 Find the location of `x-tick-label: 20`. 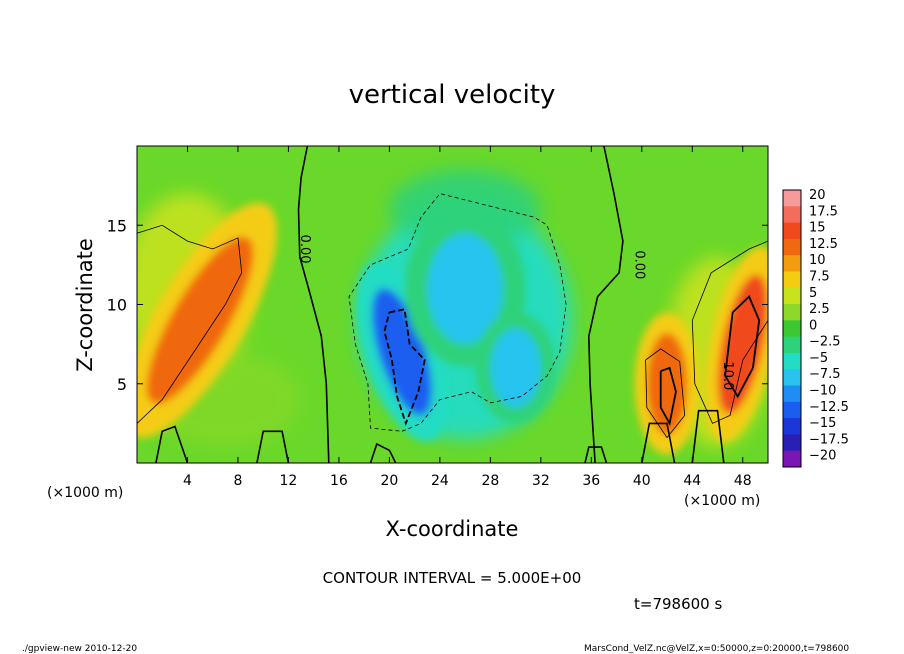

x-tick-label: 20 is located at coordinates (389, 481).